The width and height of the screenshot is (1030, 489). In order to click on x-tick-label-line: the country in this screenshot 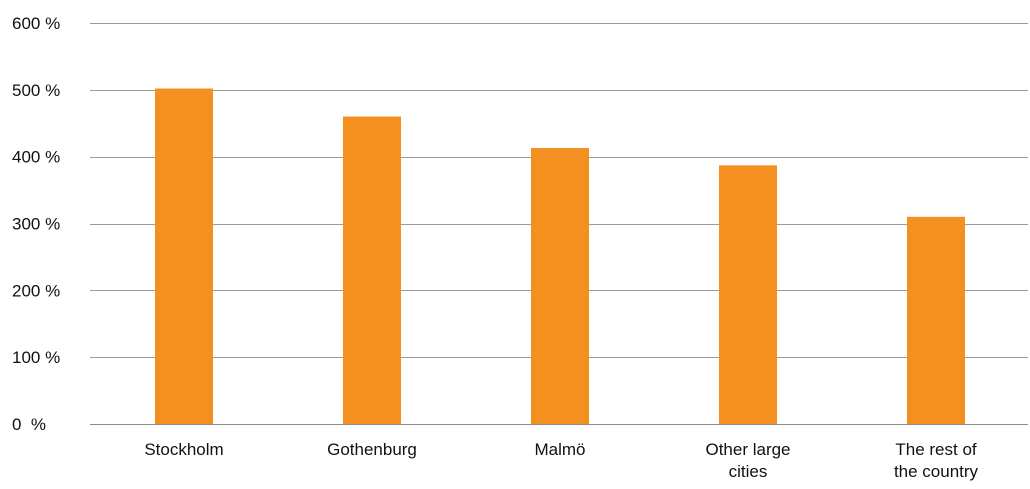, I will do `click(936, 471)`.